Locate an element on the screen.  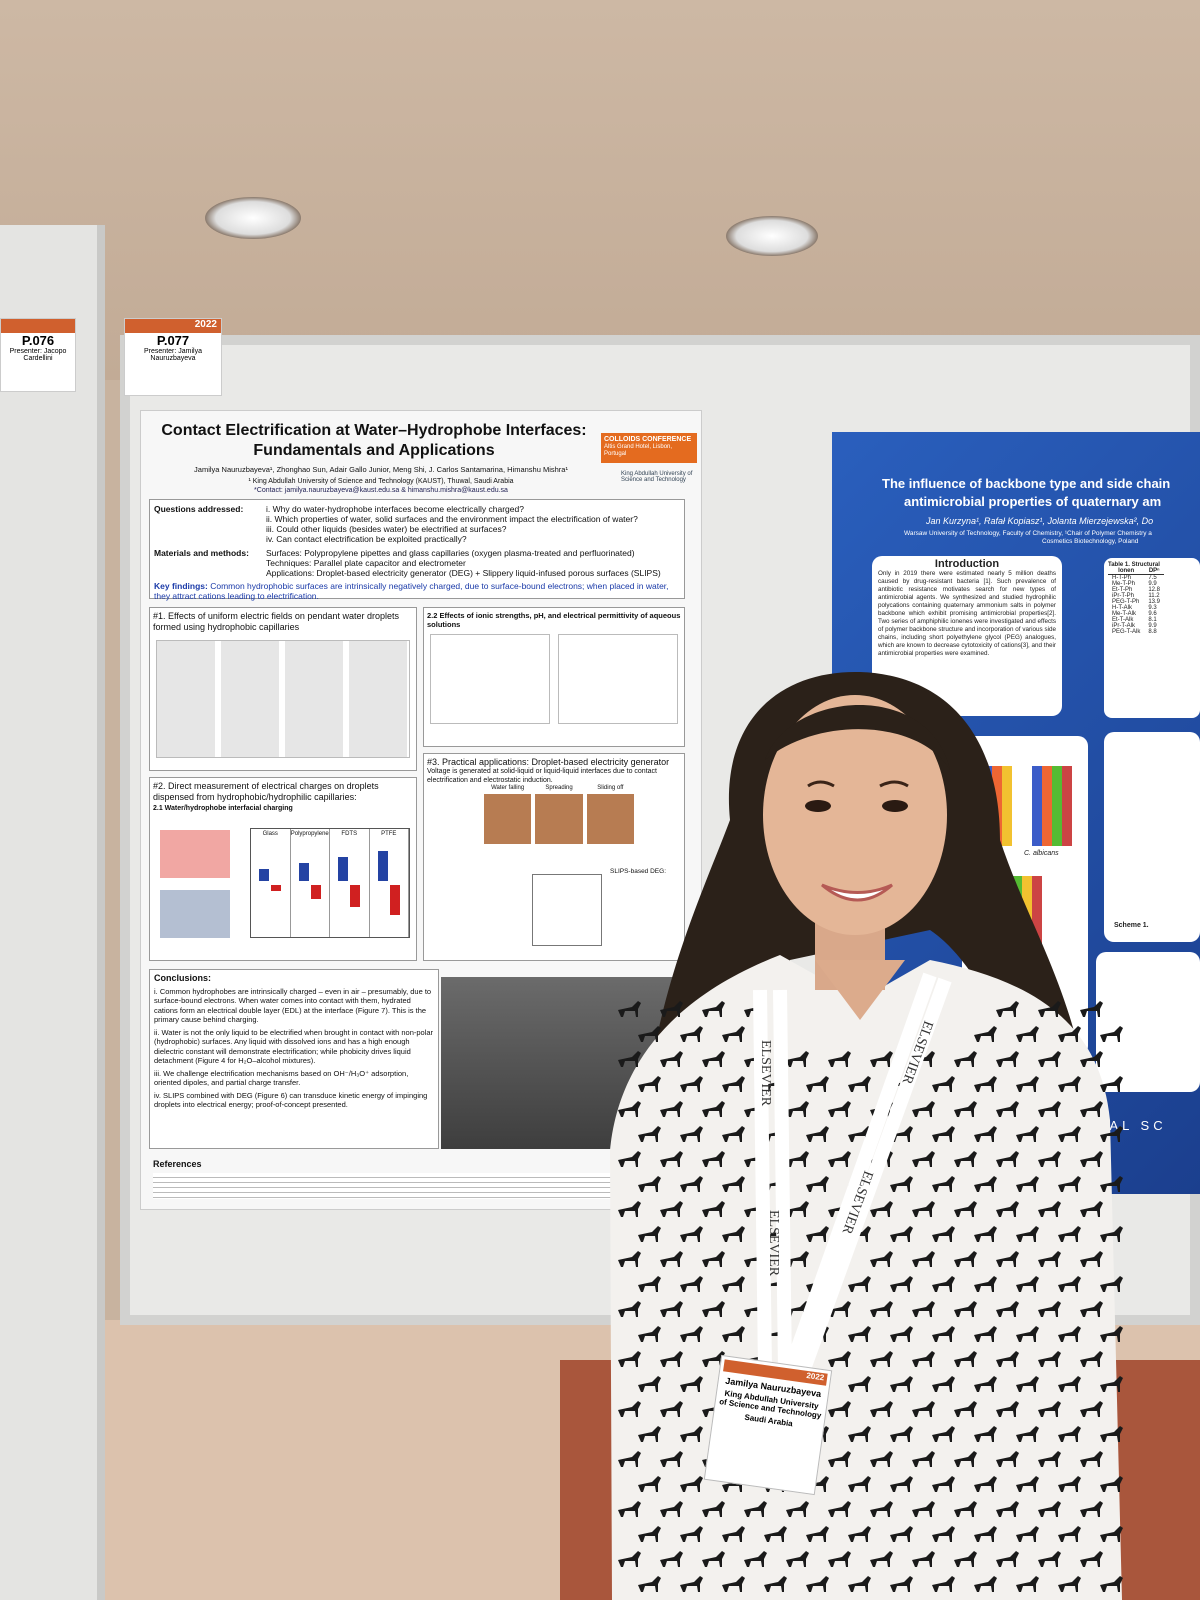
table-cell: Et-T-Alk is located at coordinates (1123, 620).